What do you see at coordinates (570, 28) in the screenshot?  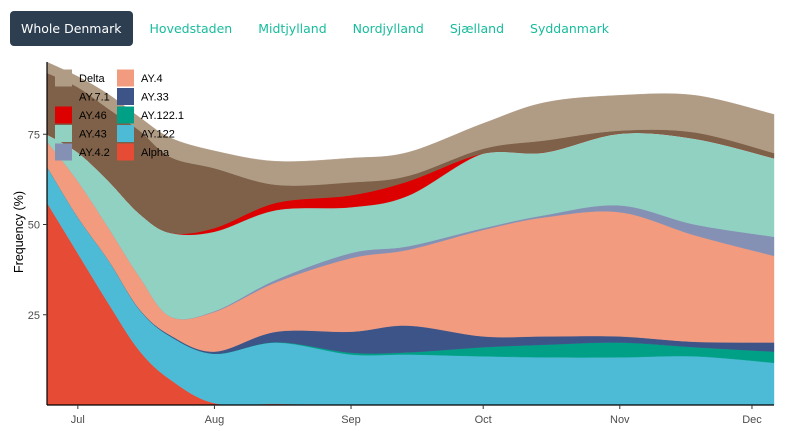 I see `tab-syddanmark: Syddanmark` at bounding box center [570, 28].